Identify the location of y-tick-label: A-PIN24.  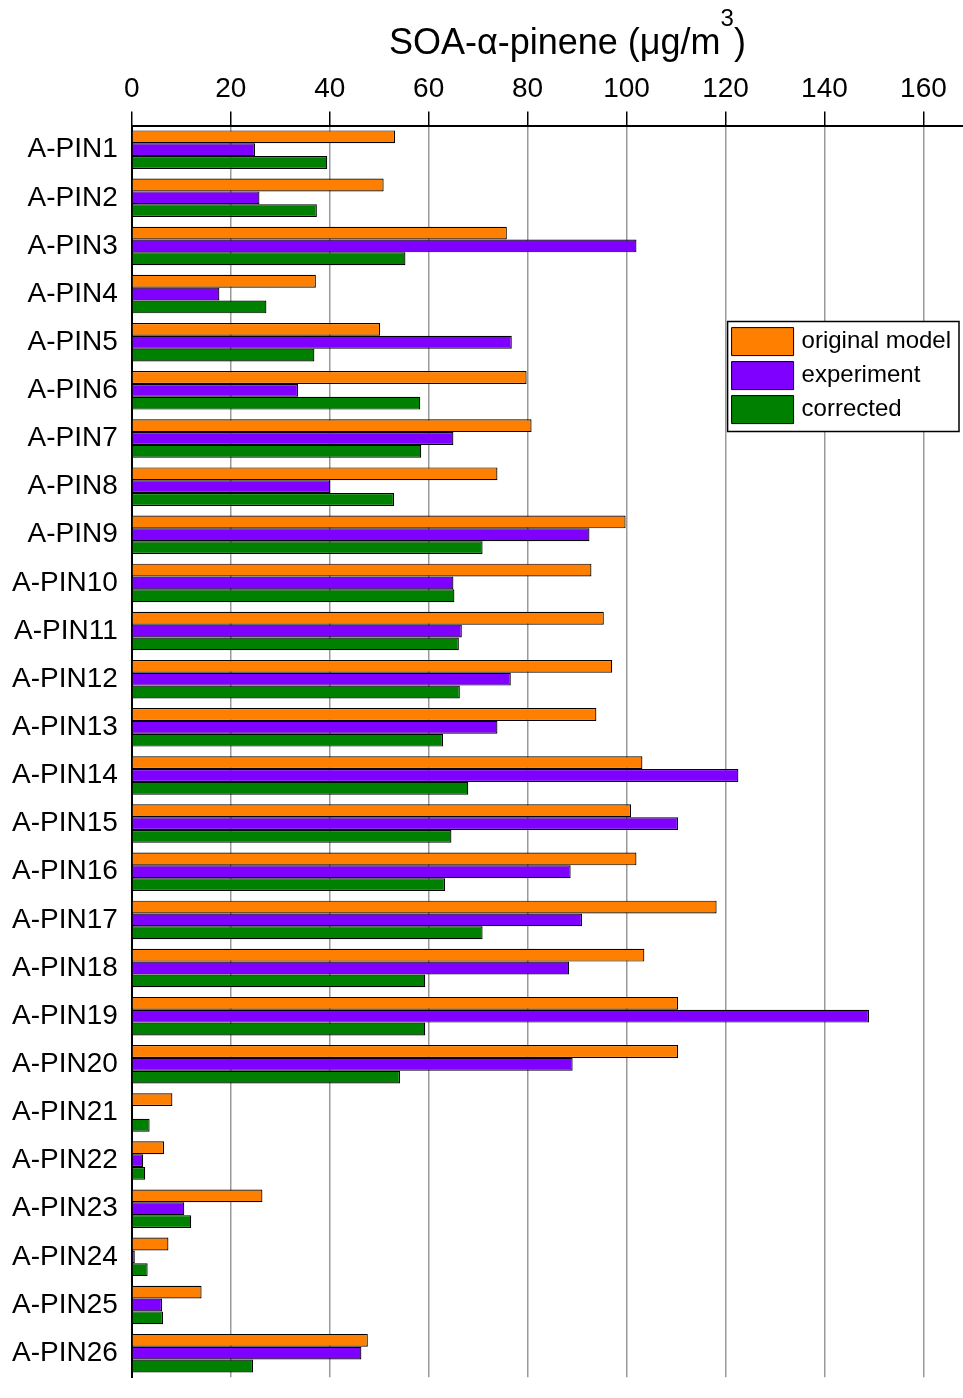
(64, 1255).